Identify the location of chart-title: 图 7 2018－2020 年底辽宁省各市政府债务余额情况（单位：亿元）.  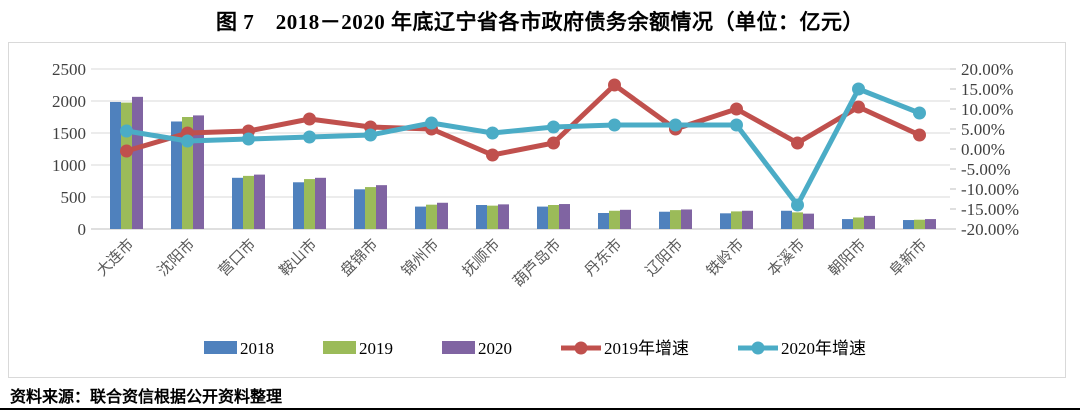
(540, 22).